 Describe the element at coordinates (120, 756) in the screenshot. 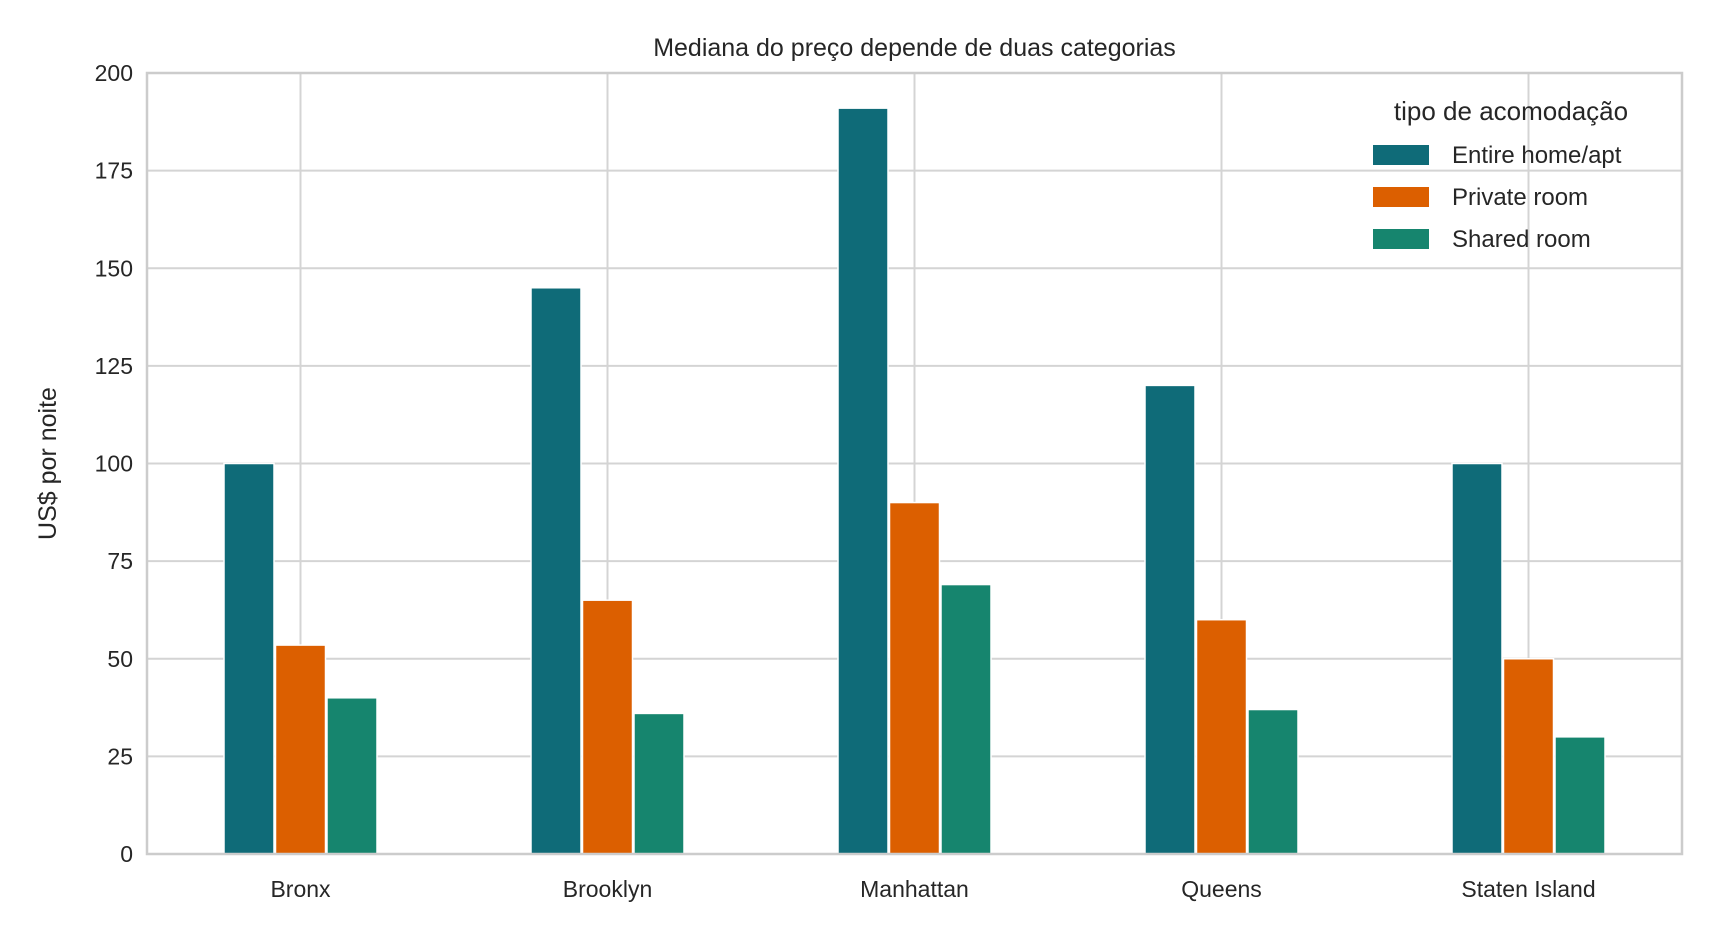

I see `y-tick-label: 25` at that location.